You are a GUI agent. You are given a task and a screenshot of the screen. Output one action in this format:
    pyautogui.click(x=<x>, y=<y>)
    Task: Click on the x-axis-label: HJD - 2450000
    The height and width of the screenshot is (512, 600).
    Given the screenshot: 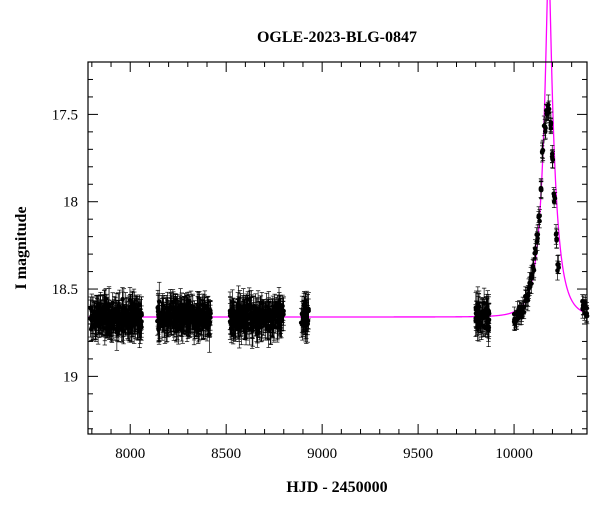 What is the action you would take?
    pyautogui.click(x=336, y=487)
    